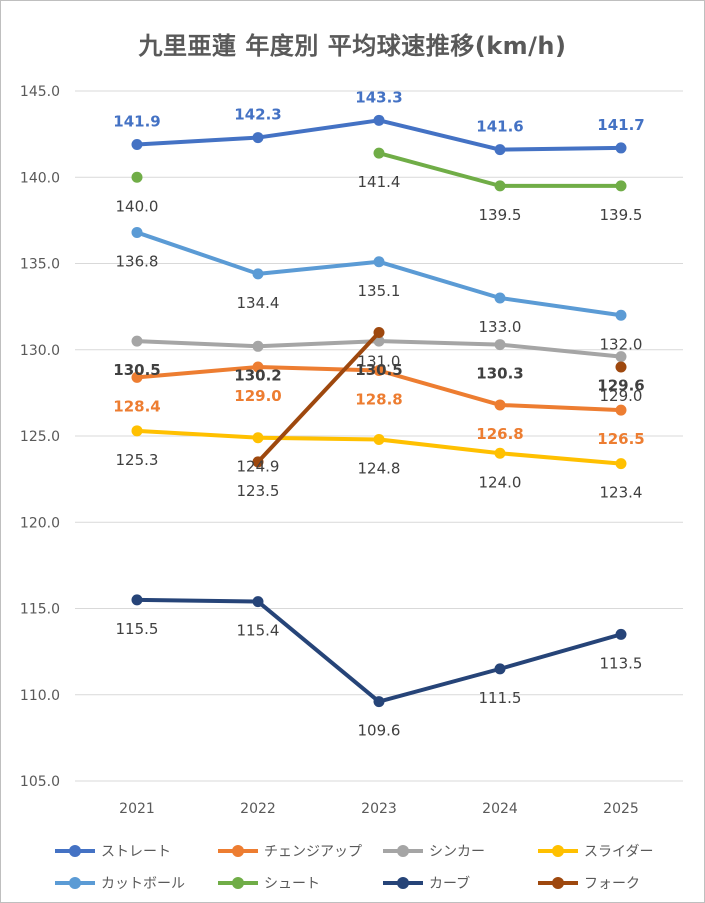 This screenshot has width=705, height=903. I want to click on data-label: 115.5, so click(137, 629).